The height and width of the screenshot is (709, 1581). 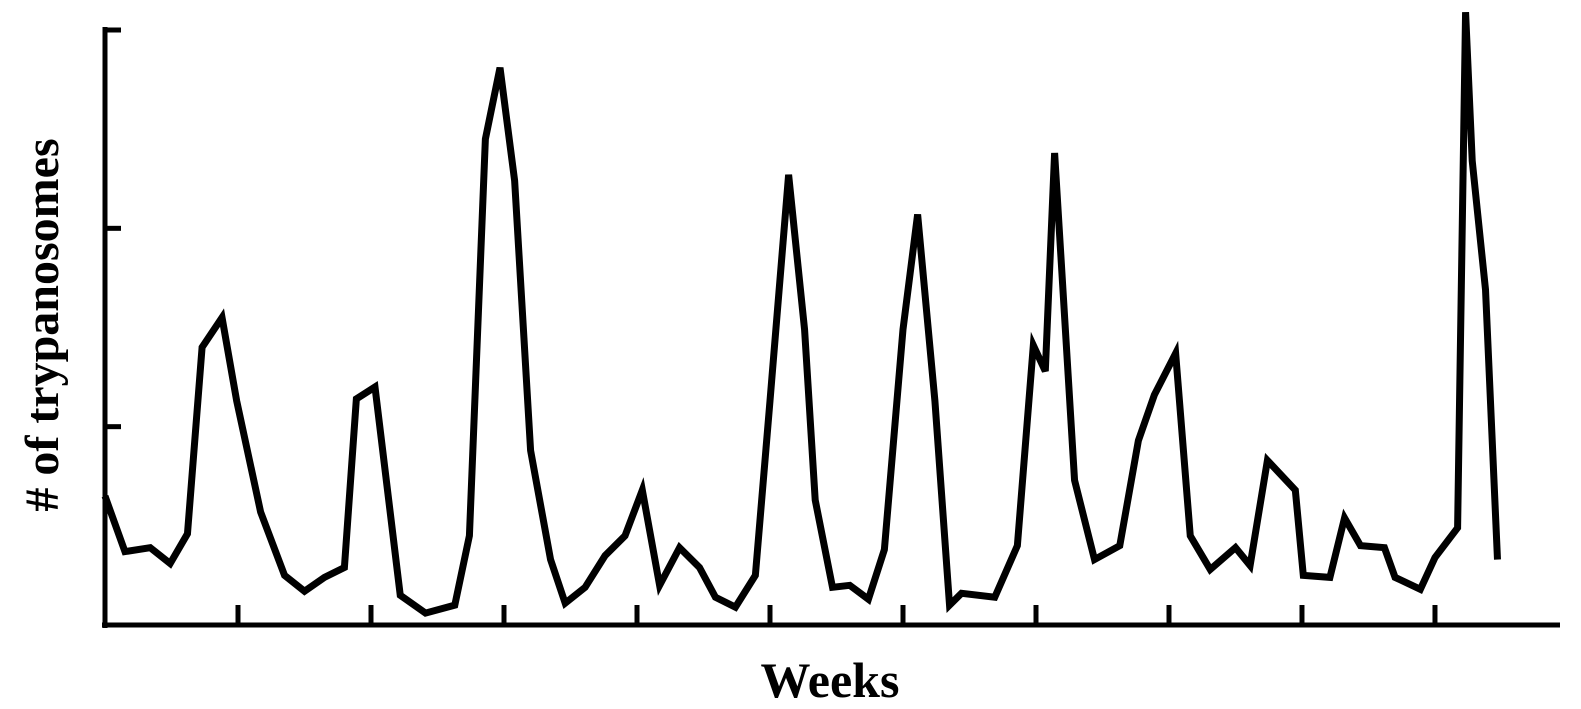 What do you see at coordinates (42, 324) in the screenshot?
I see `y-axis-label: # of trypanosomes` at bounding box center [42, 324].